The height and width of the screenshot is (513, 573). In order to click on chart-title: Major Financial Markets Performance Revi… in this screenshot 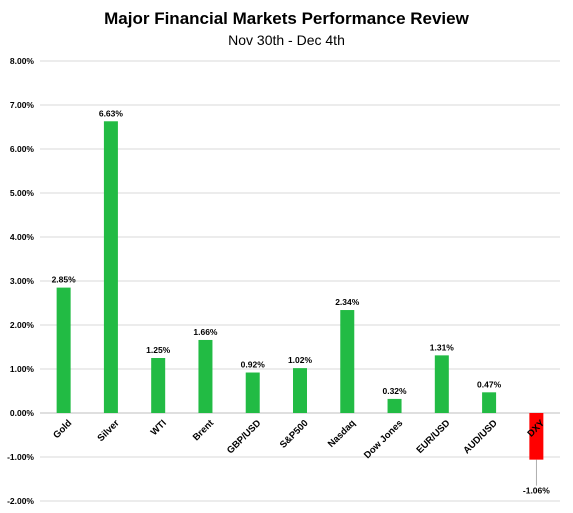, I will do `click(286, 18)`.